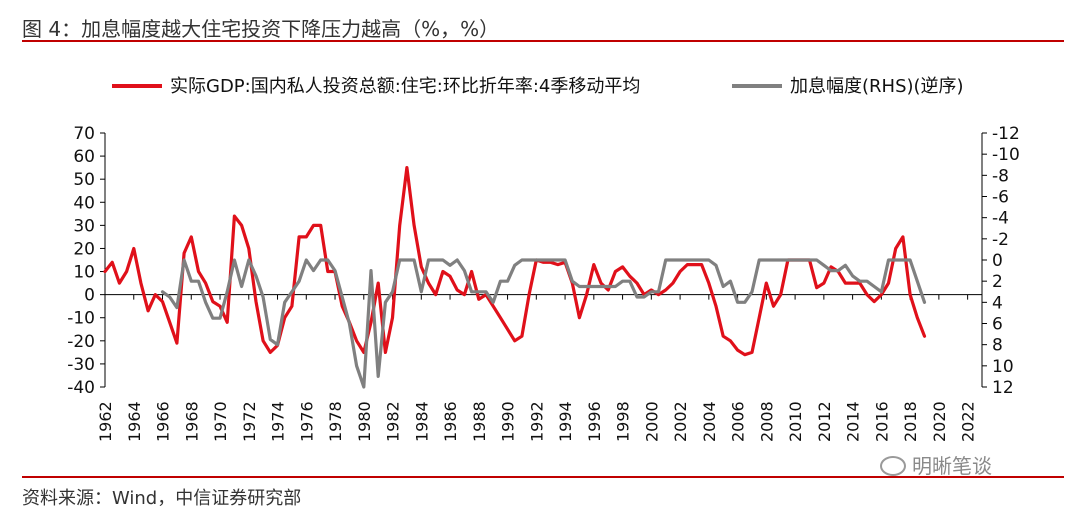  Describe the element at coordinates (84, 180) in the screenshot. I see `y-left-tick-label: 50` at that location.